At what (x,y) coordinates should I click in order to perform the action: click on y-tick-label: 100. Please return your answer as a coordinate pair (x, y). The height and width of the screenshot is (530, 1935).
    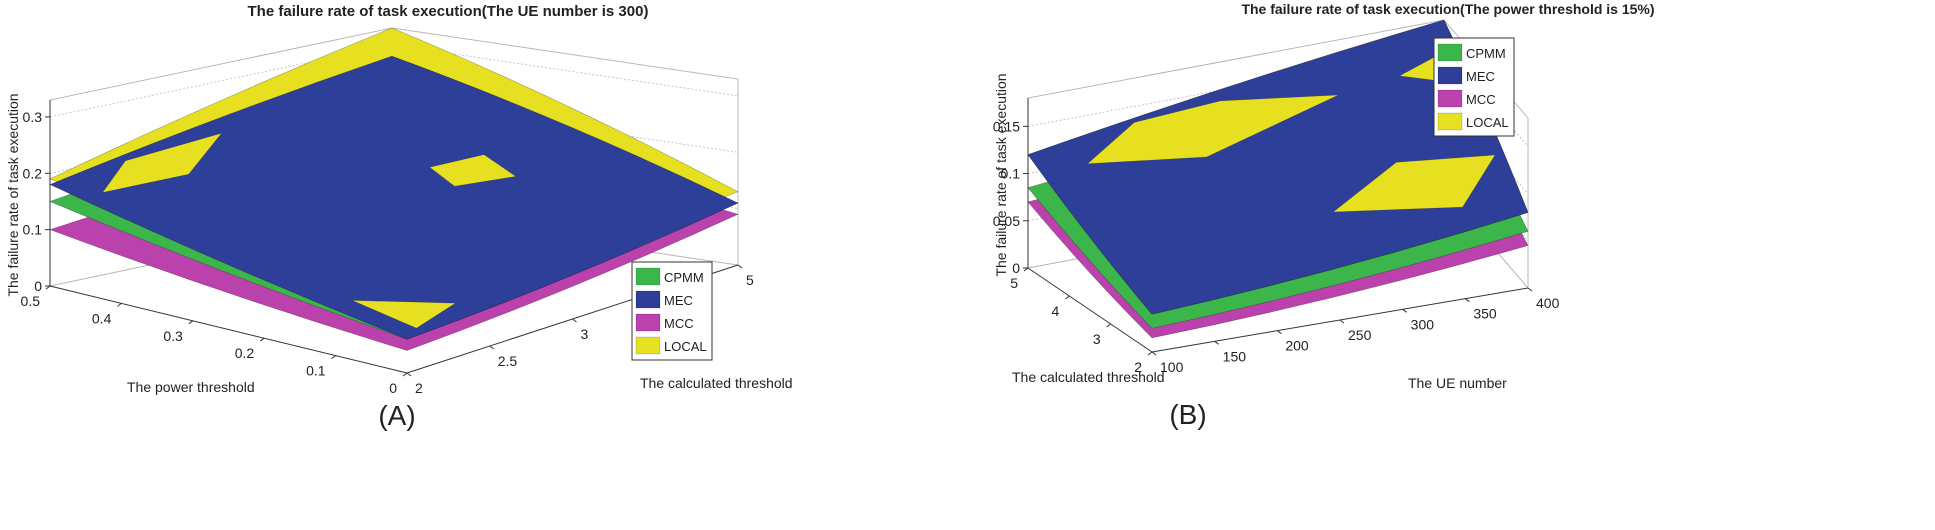
    Looking at the image, I should click on (1172, 367).